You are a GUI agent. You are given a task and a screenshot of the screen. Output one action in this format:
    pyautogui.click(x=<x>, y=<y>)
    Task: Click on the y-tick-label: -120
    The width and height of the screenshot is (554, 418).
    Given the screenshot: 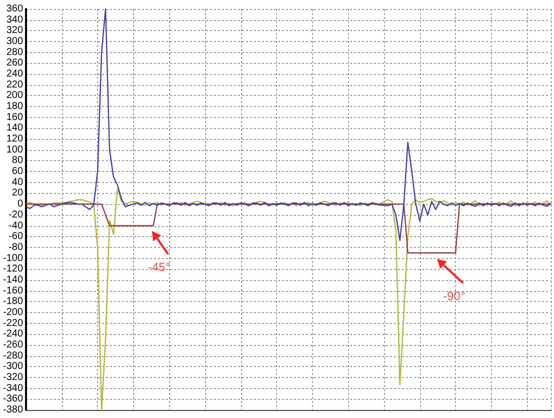 What is the action you would take?
    pyautogui.click(x=13, y=269)
    